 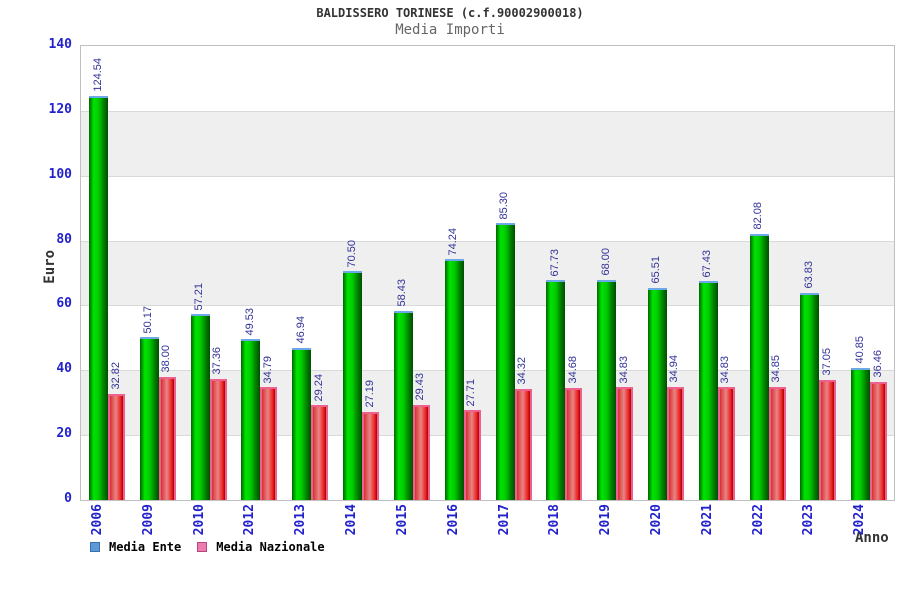 What do you see at coordinates (68, 498) in the screenshot?
I see `y-tick-label: 0` at bounding box center [68, 498].